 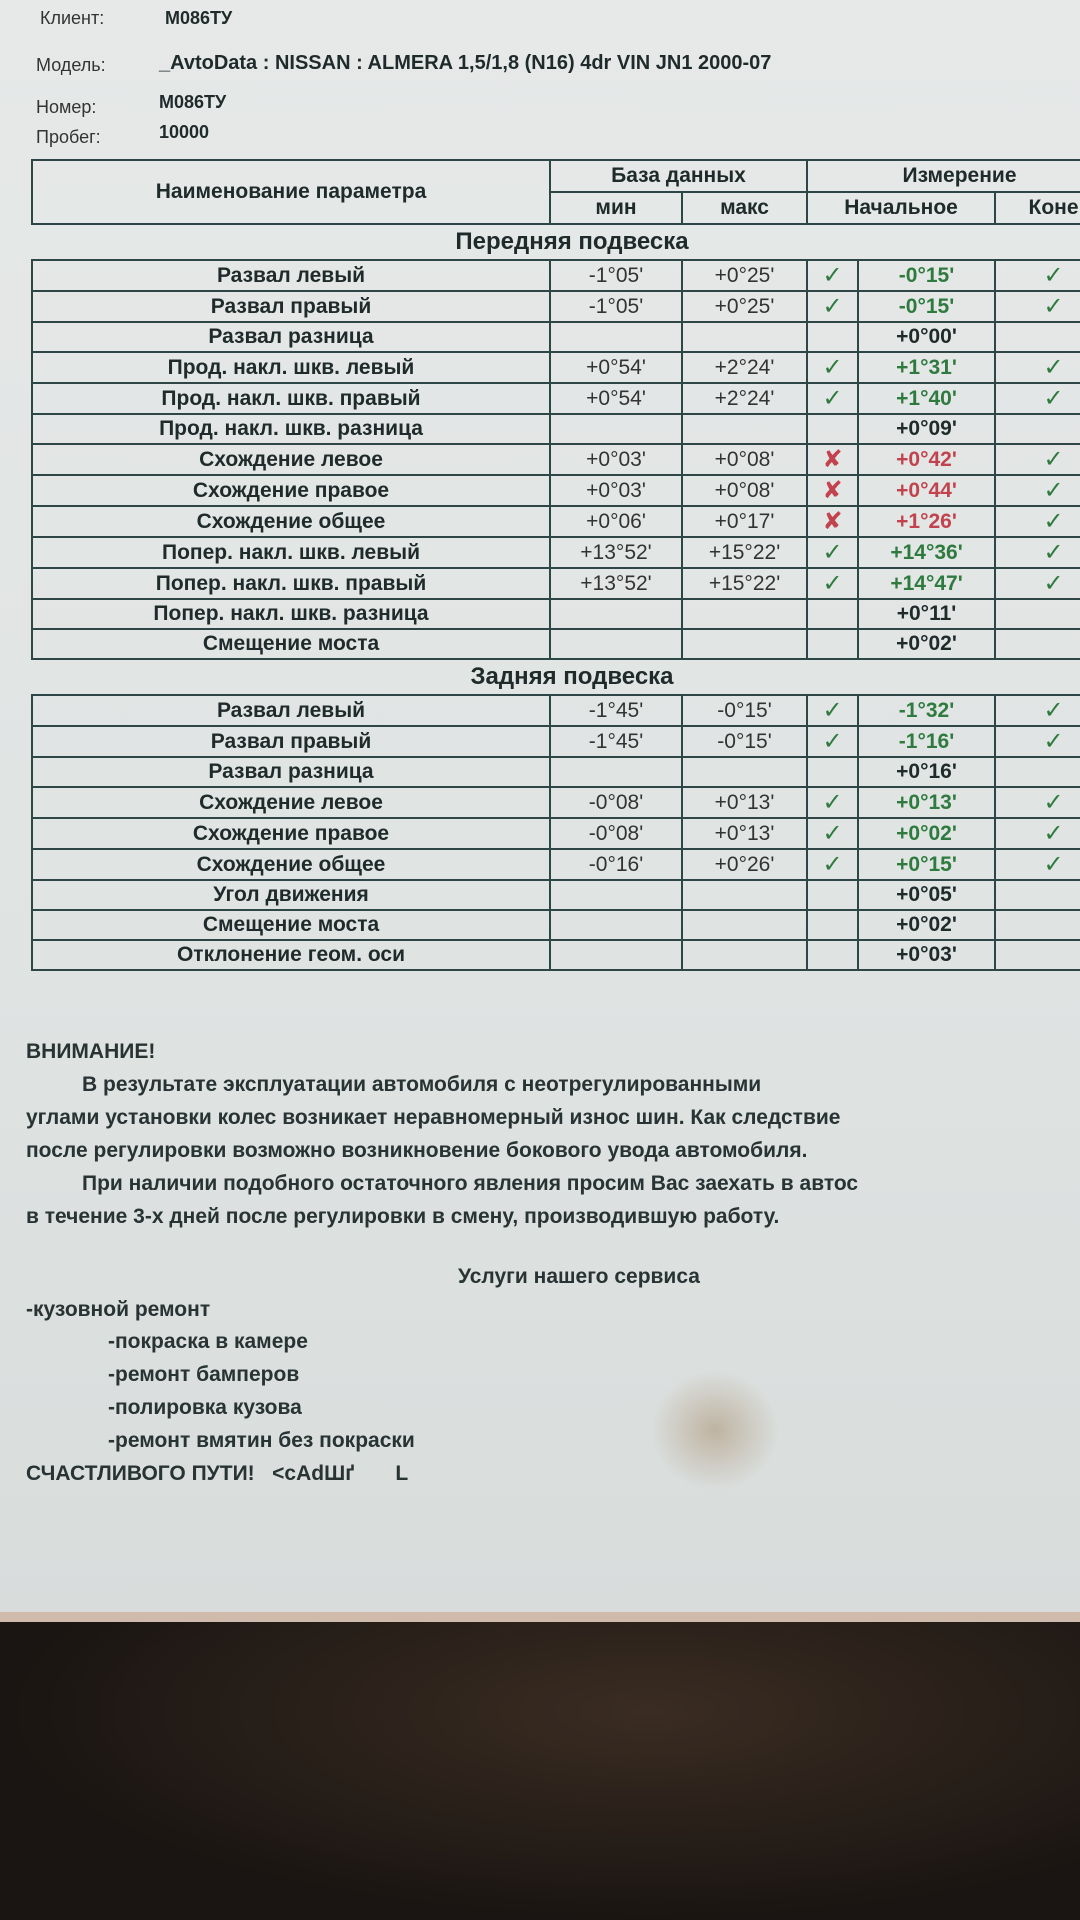 I want to click on client-label: Клиент:, so click(x=72, y=18).